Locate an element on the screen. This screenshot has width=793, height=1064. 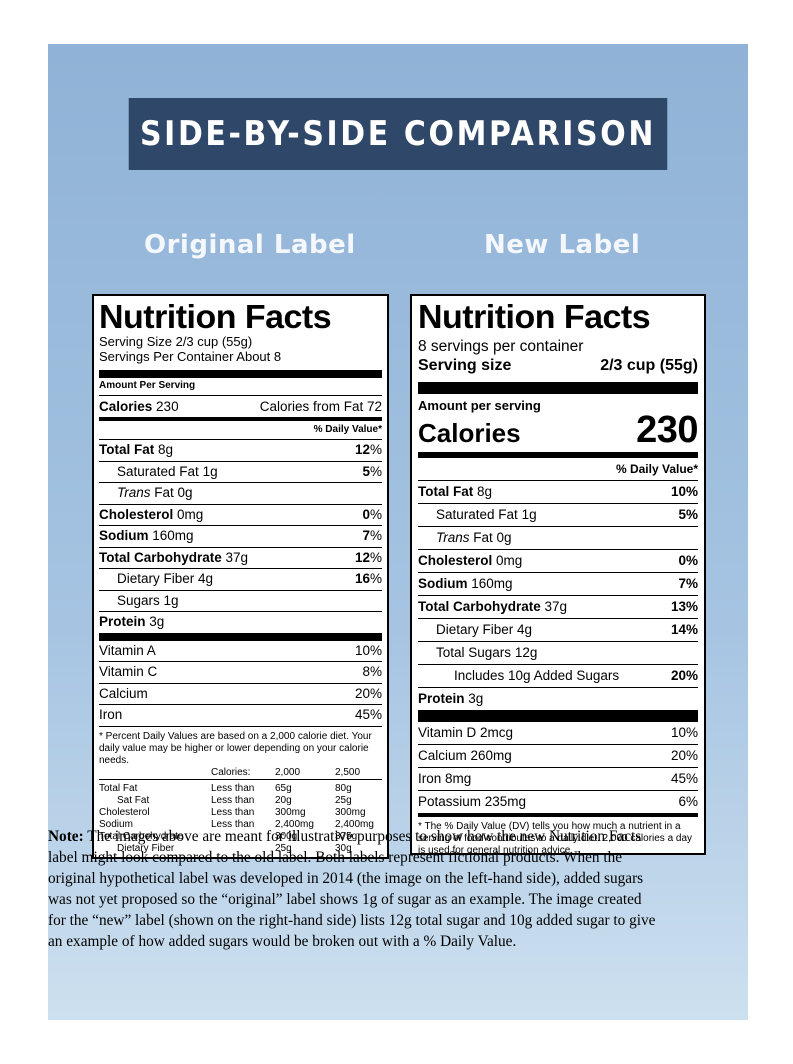
vitamin-row: Iron 8mg 45% is located at coordinates (558, 778).